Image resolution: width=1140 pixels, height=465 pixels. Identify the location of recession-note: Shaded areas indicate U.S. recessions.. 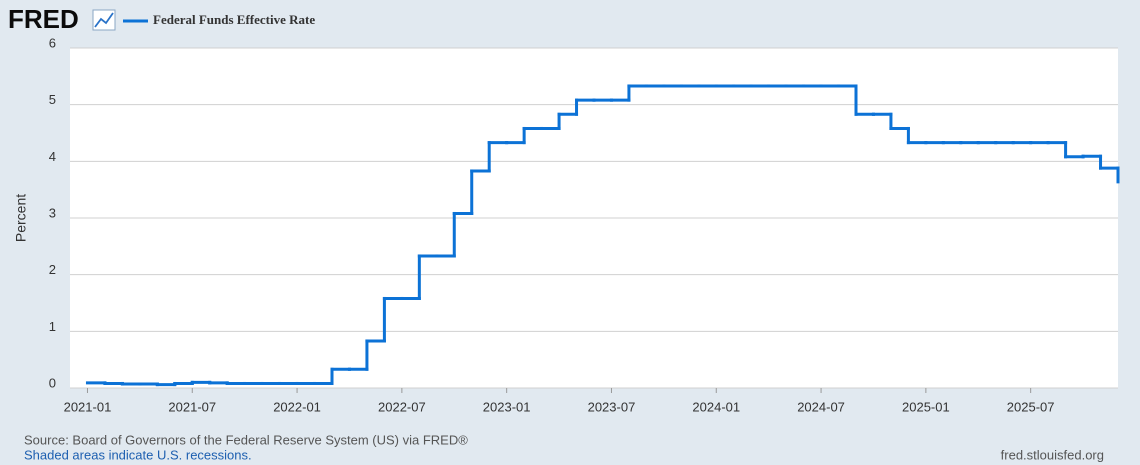
(138, 454).